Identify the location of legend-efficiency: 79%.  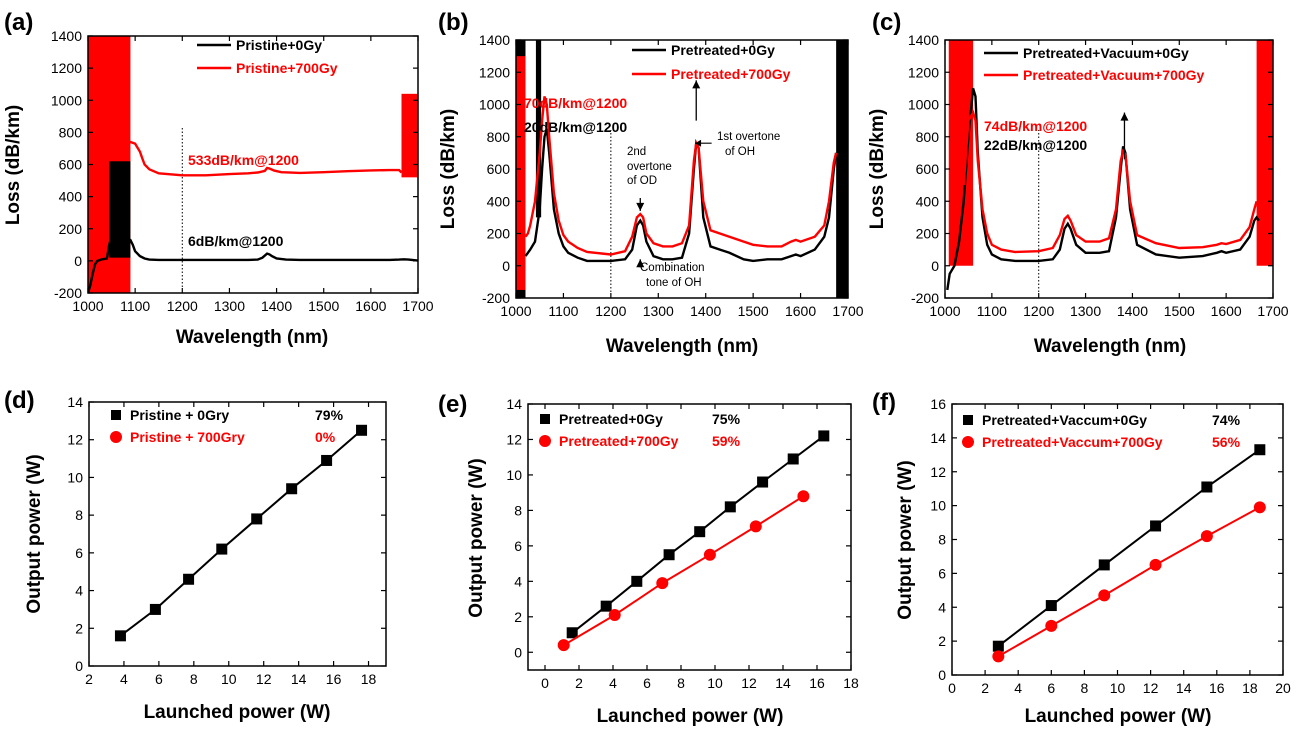
(329, 415).